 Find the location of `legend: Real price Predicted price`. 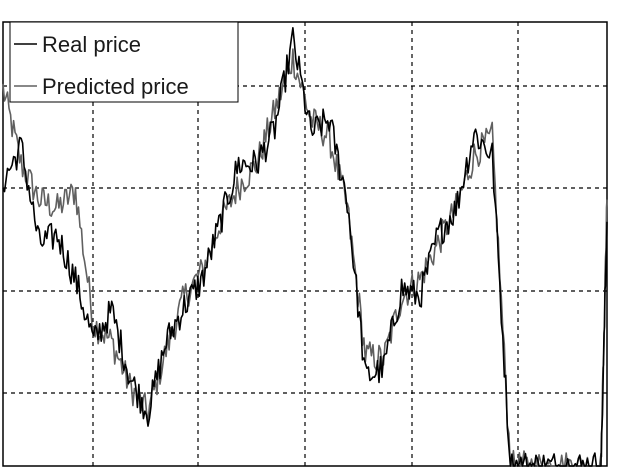

legend: Real price Predicted price is located at coordinates (124, 62).